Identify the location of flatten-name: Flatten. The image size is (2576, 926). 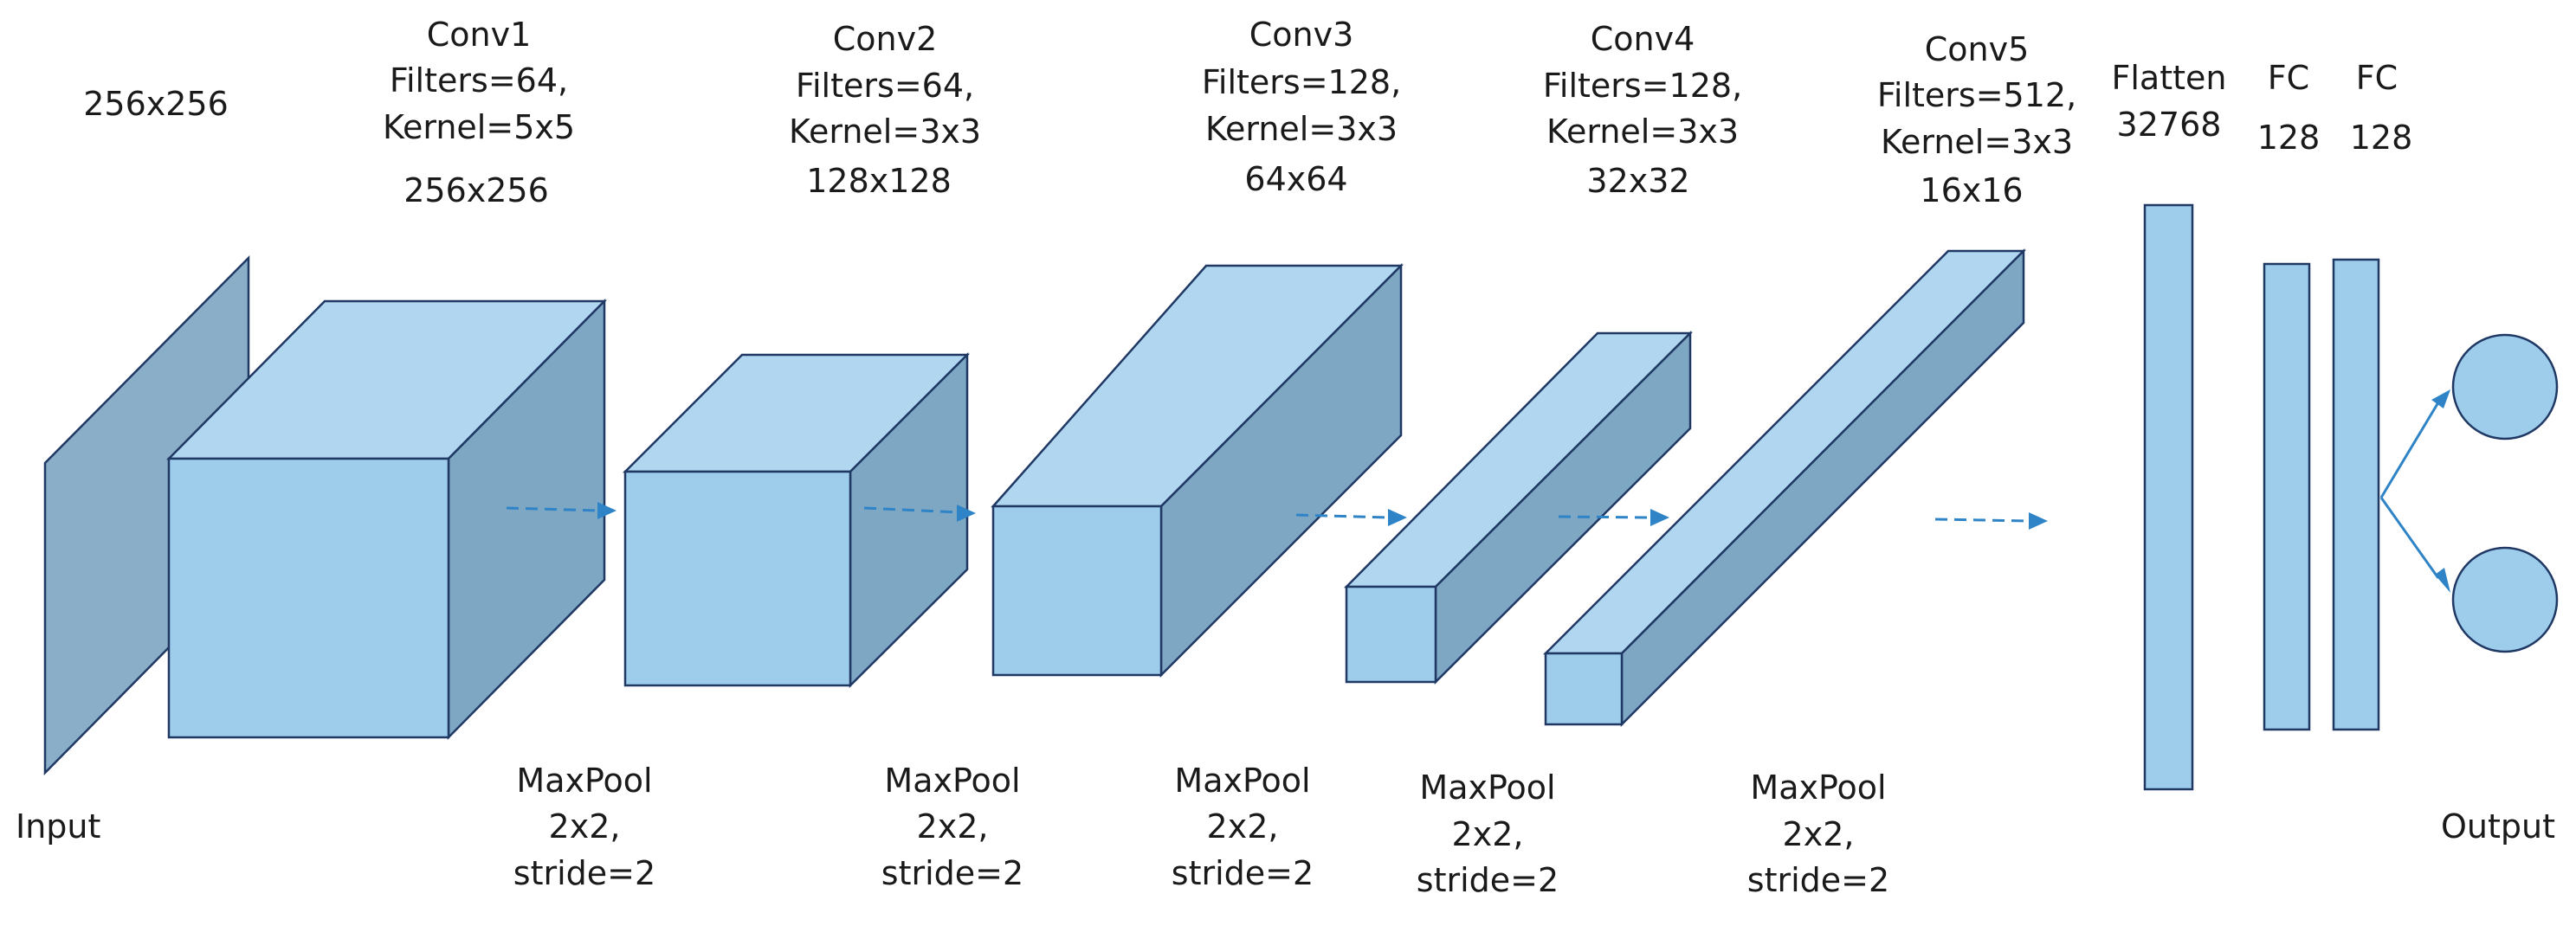
(2169, 78).